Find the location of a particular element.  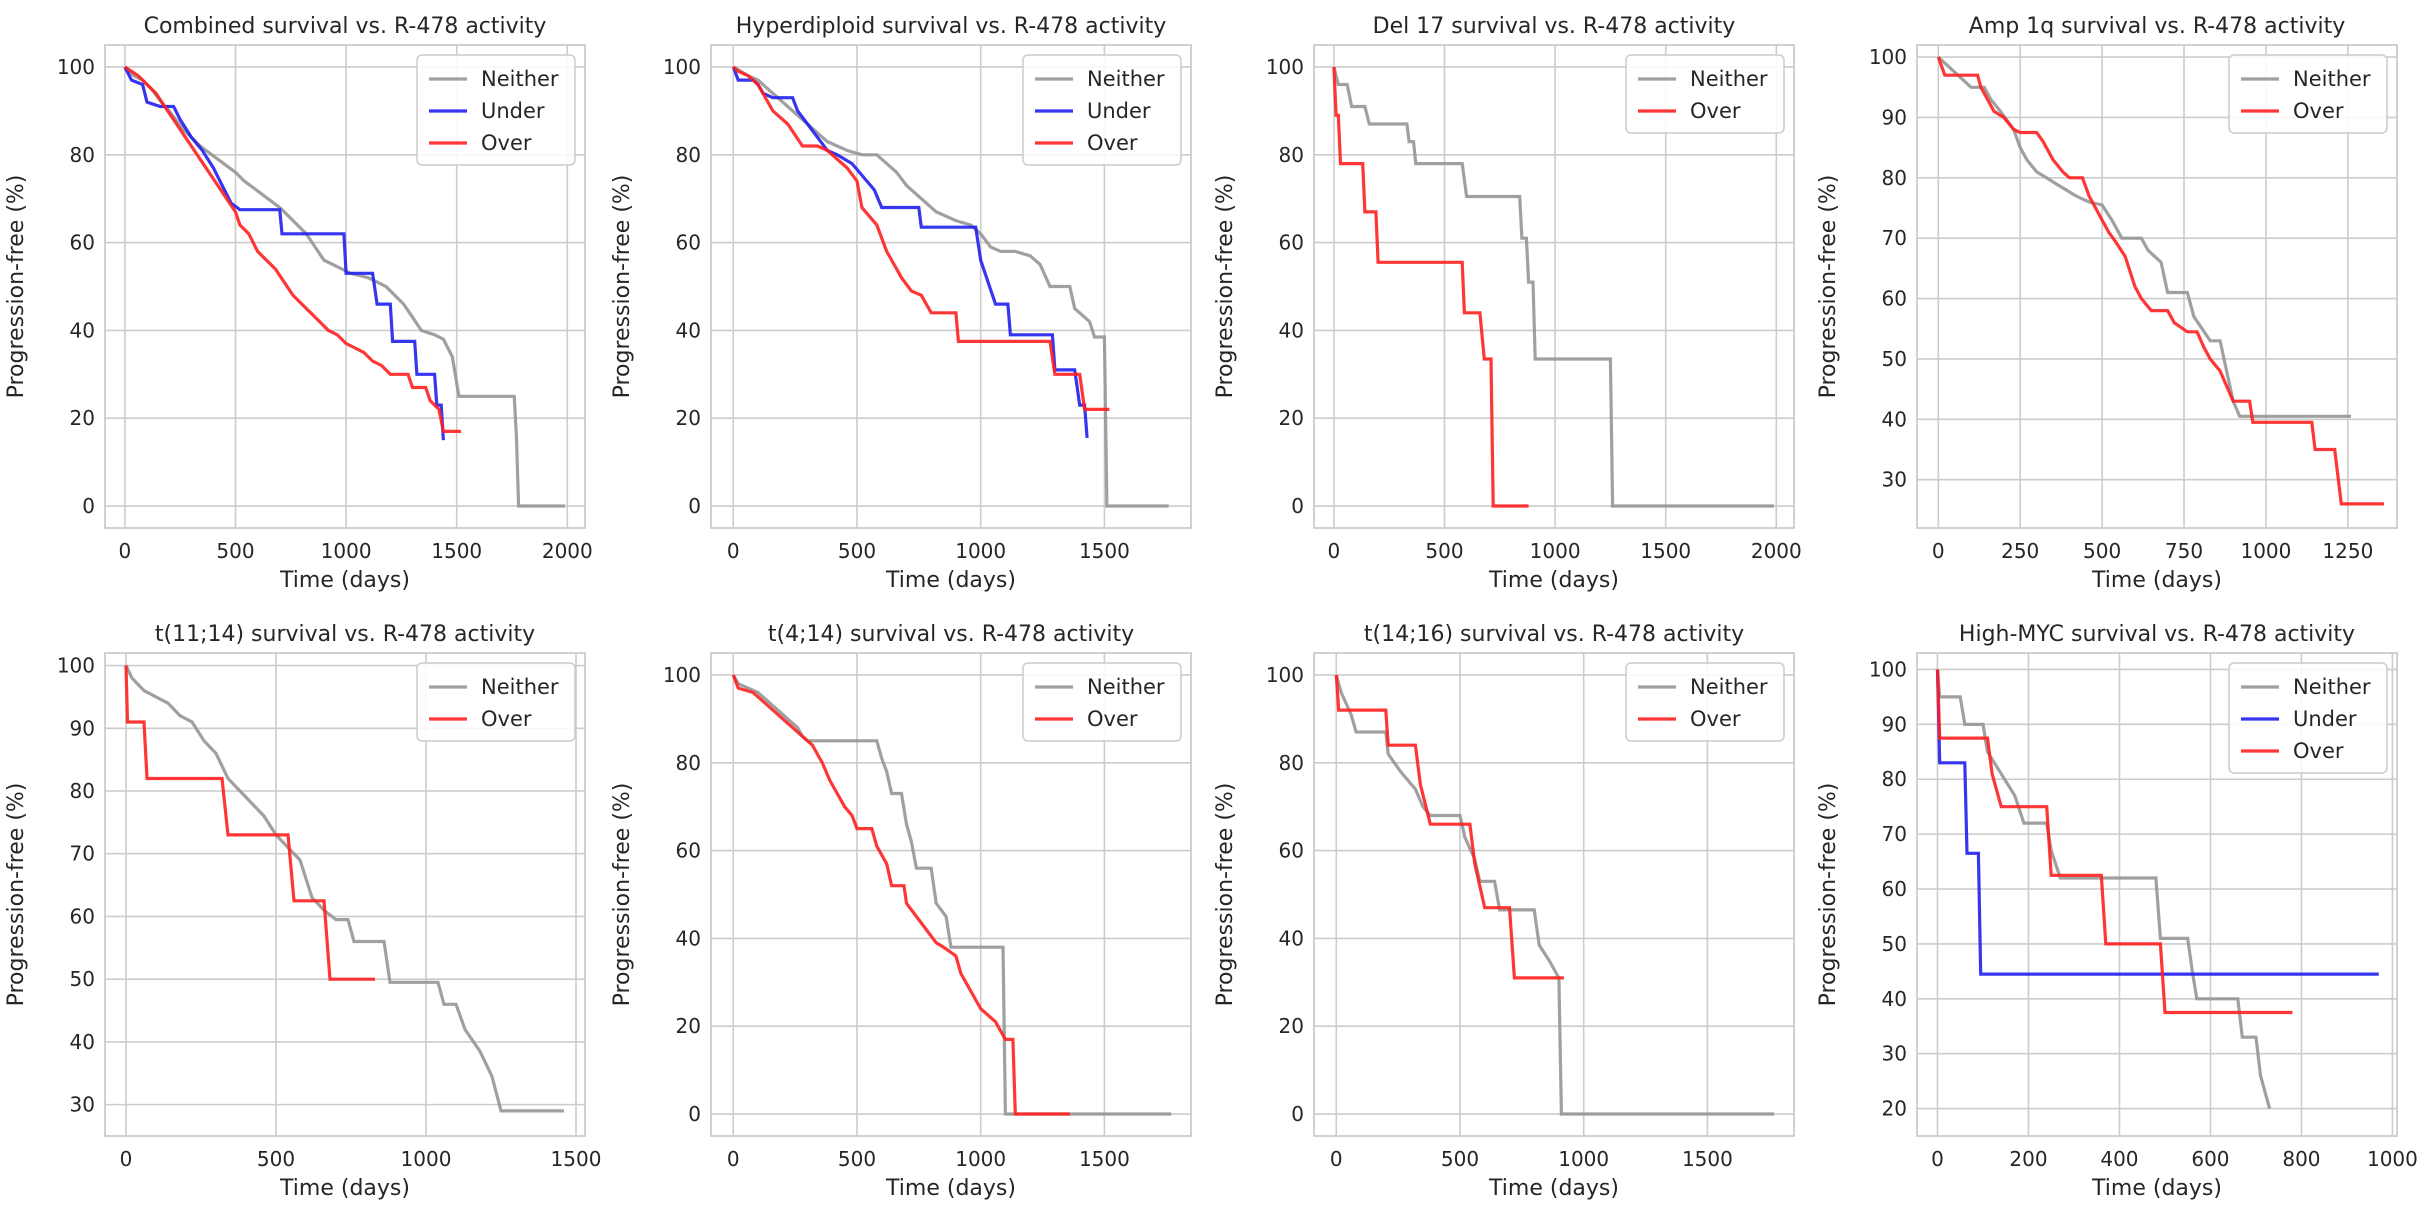

x-tick-label: 800 is located at coordinates (2301, 1159).